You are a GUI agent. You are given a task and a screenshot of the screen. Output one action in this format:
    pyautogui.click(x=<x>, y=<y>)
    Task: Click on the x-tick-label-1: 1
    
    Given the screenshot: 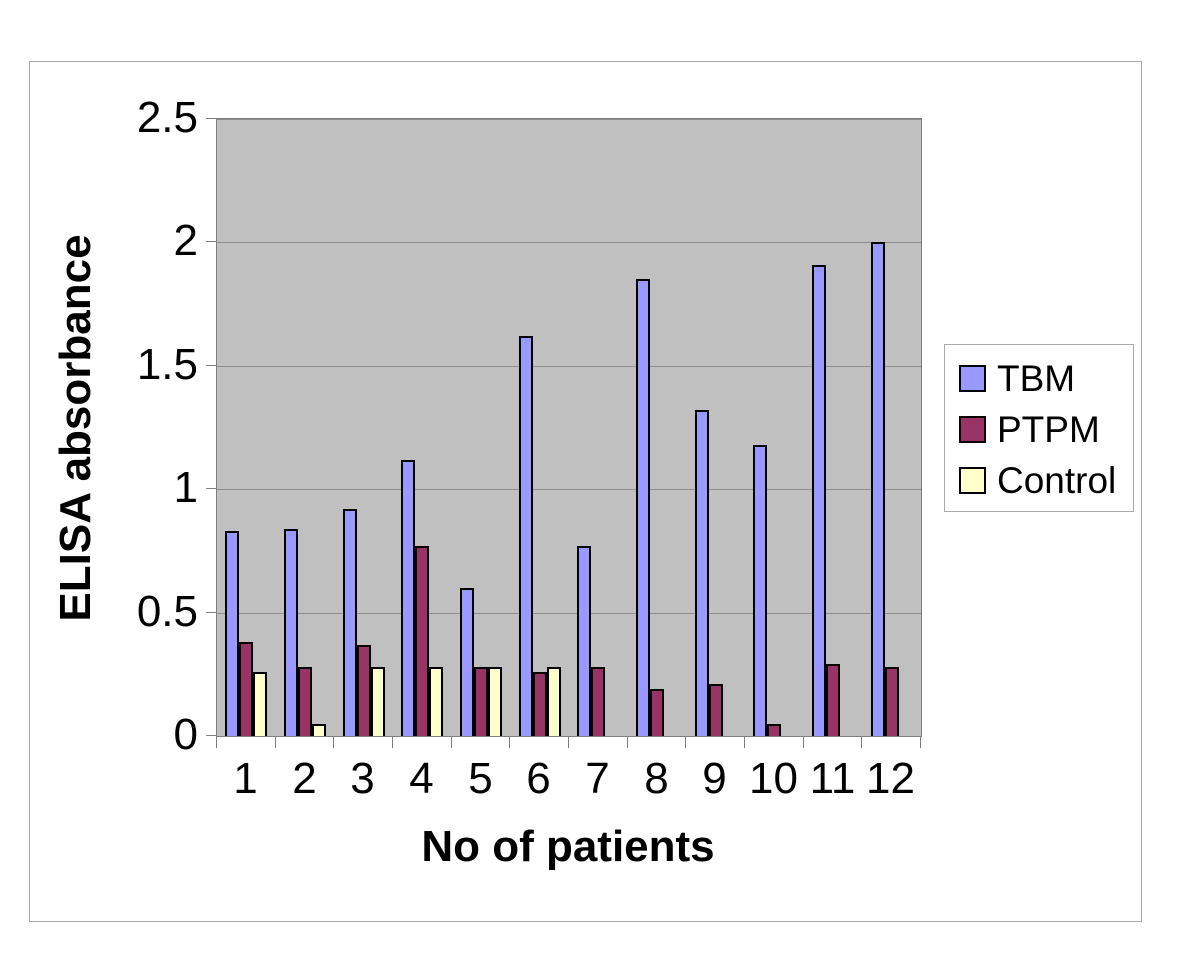 What is the action you would take?
    pyautogui.click(x=245, y=778)
    